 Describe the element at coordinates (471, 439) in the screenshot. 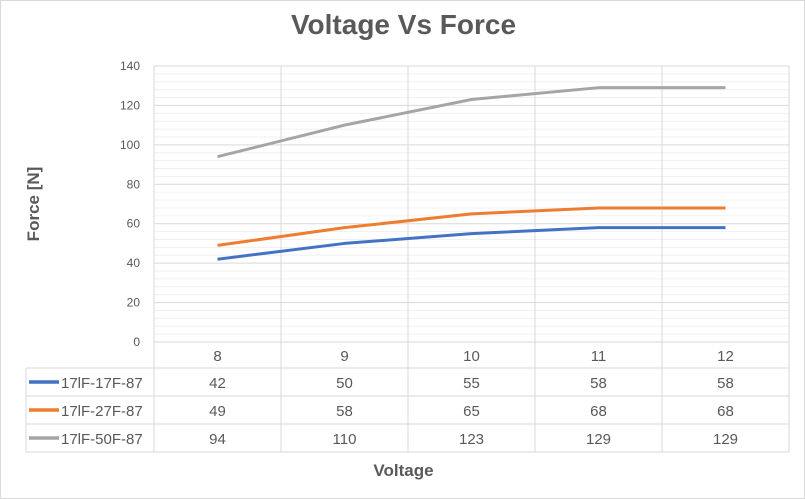

I see `data-table-value: 123` at that location.